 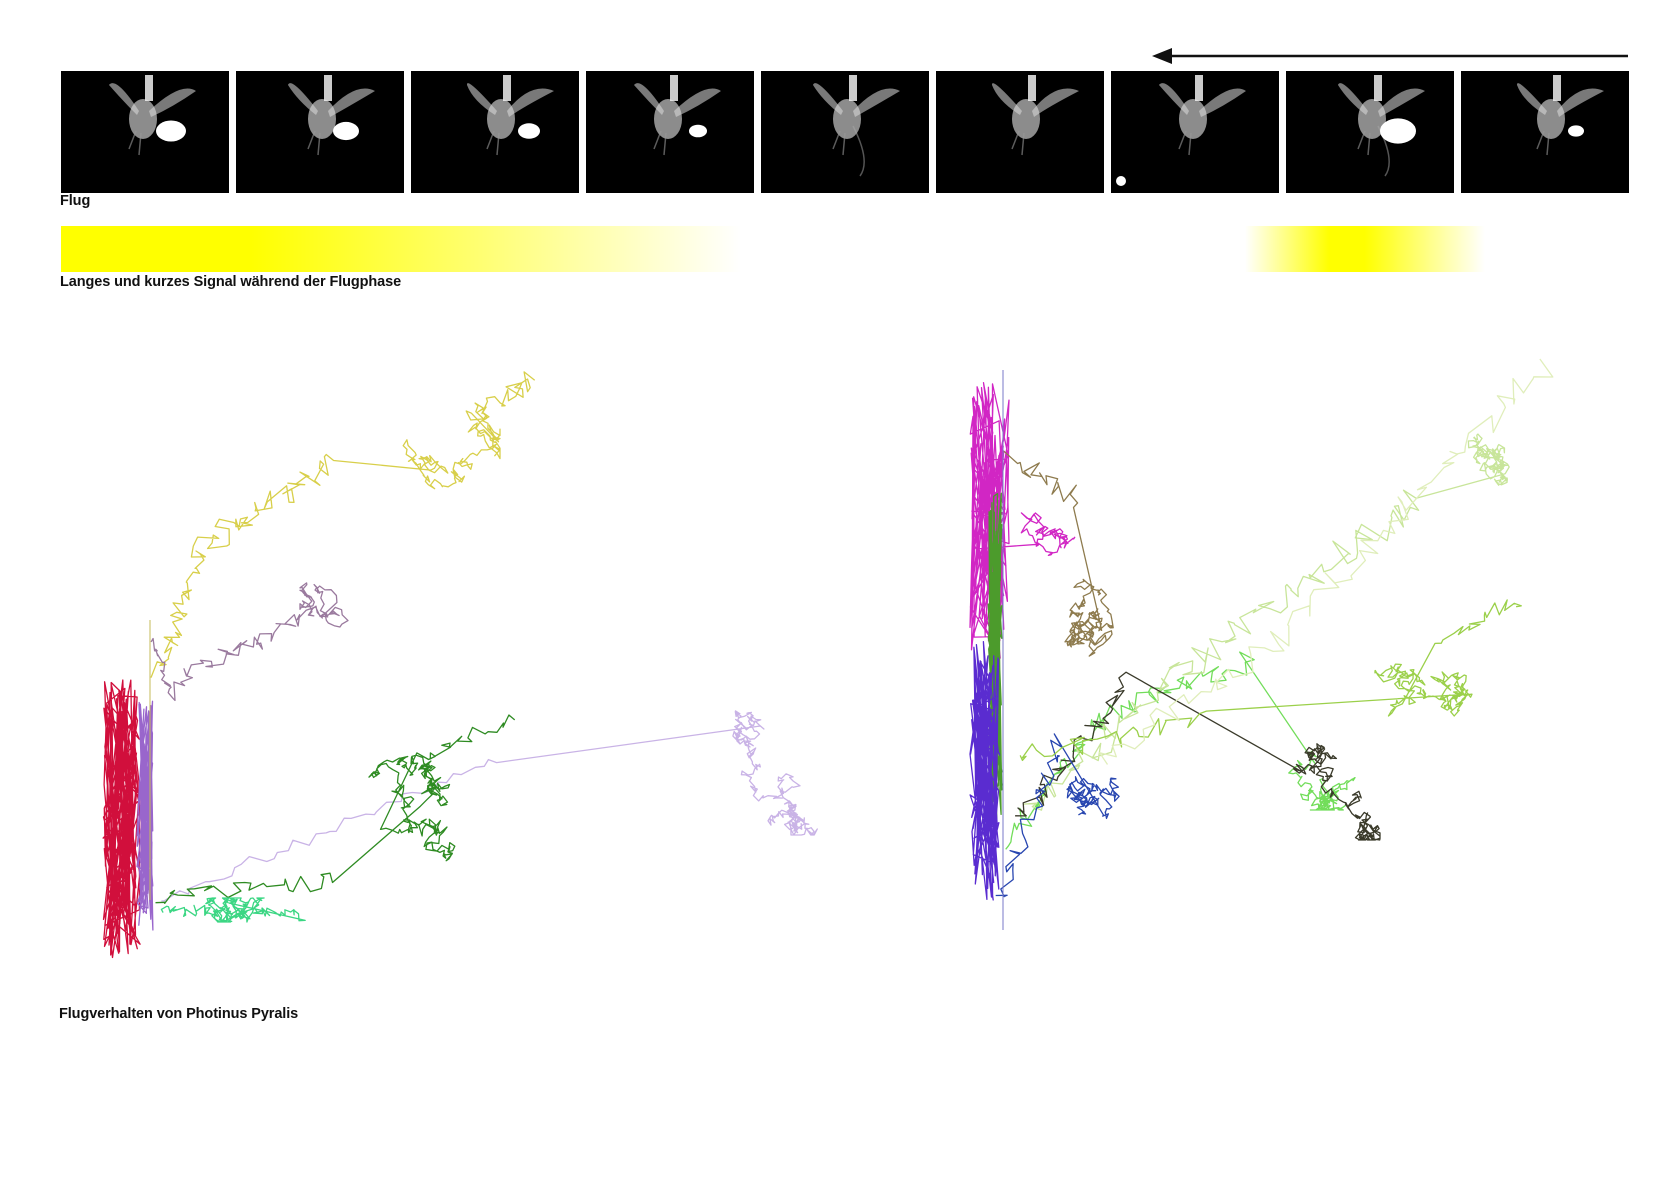 What do you see at coordinates (401, 249) in the screenshot?
I see `long-signal-bar` at bounding box center [401, 249].